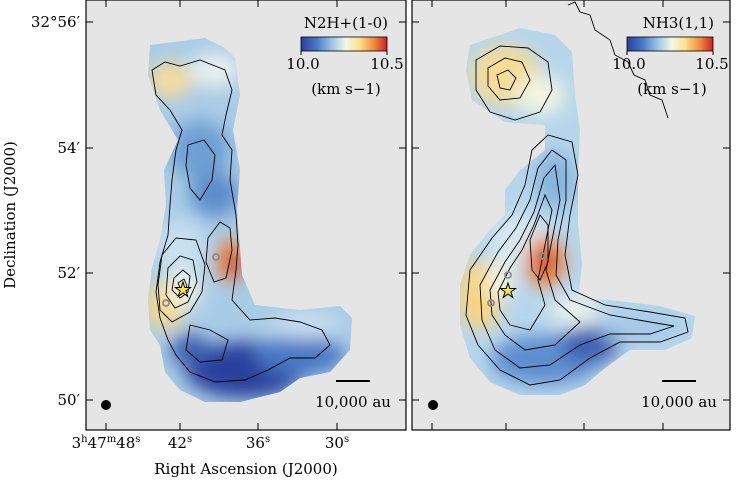  What do you see at coordinates (678, 23) in the screenshot?
I see `panel-title-nh3: NH3(1,1)` at bounding box center [678, 23].